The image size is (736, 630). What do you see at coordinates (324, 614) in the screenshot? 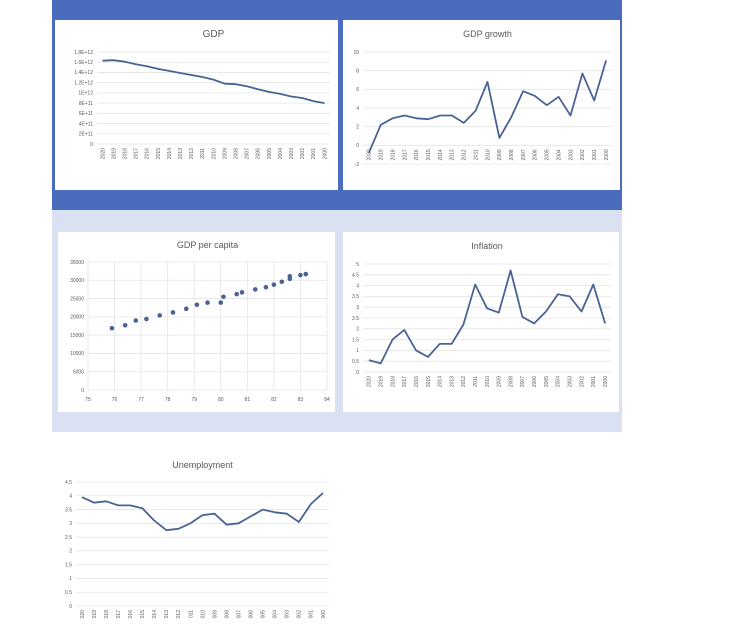
I see `x-tick-label: 000` at bounding box center [324, 614].